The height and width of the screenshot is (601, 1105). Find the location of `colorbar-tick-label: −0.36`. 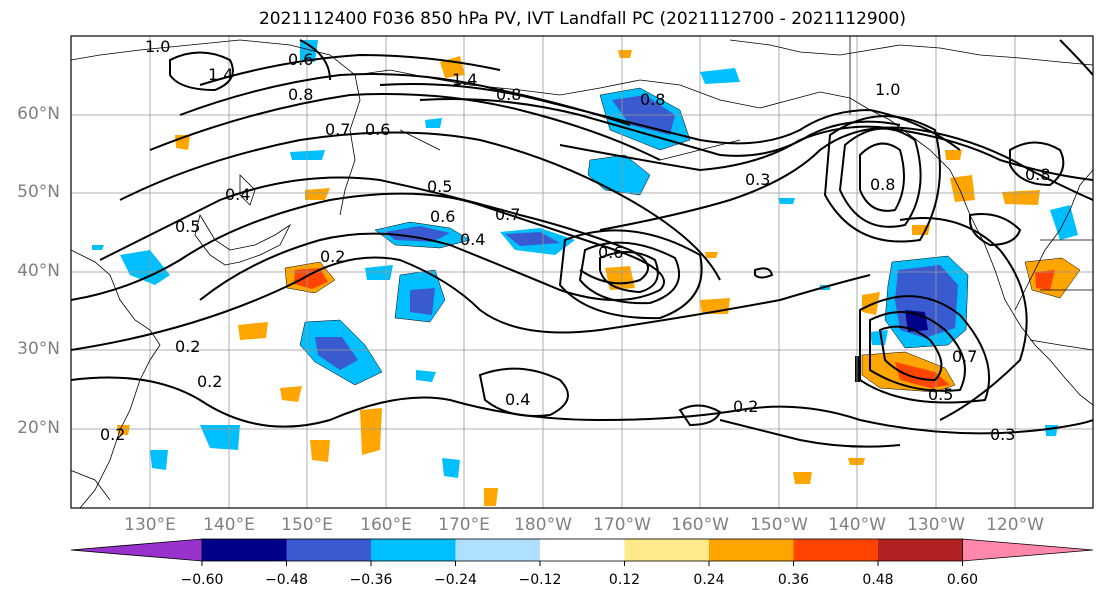

colorbar-tick-label: −0.36 is located at coordinates (371, 580).